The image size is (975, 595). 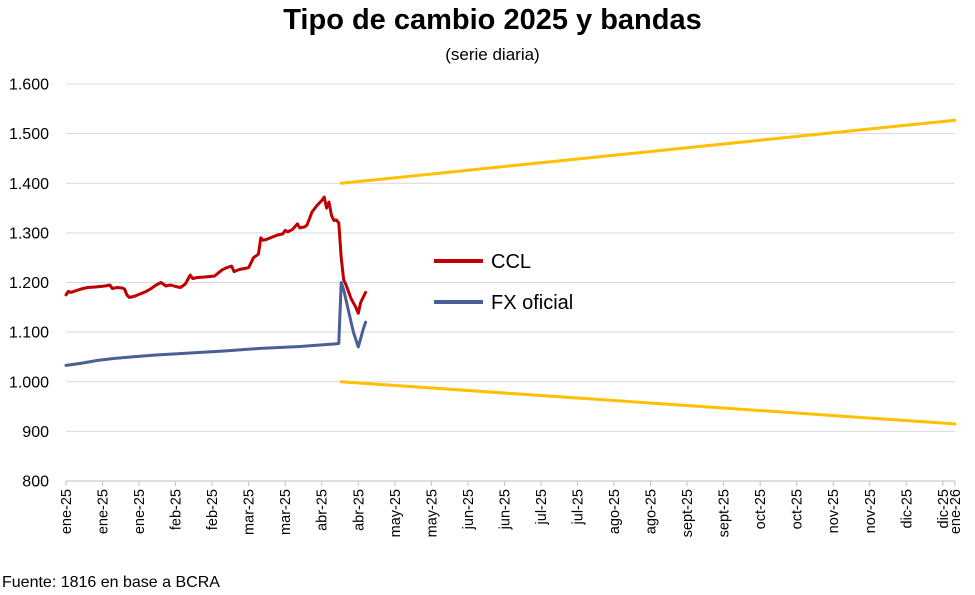 I want to click on legend-label-fx-oficial: FX oficial, so click(x=532, y=303).